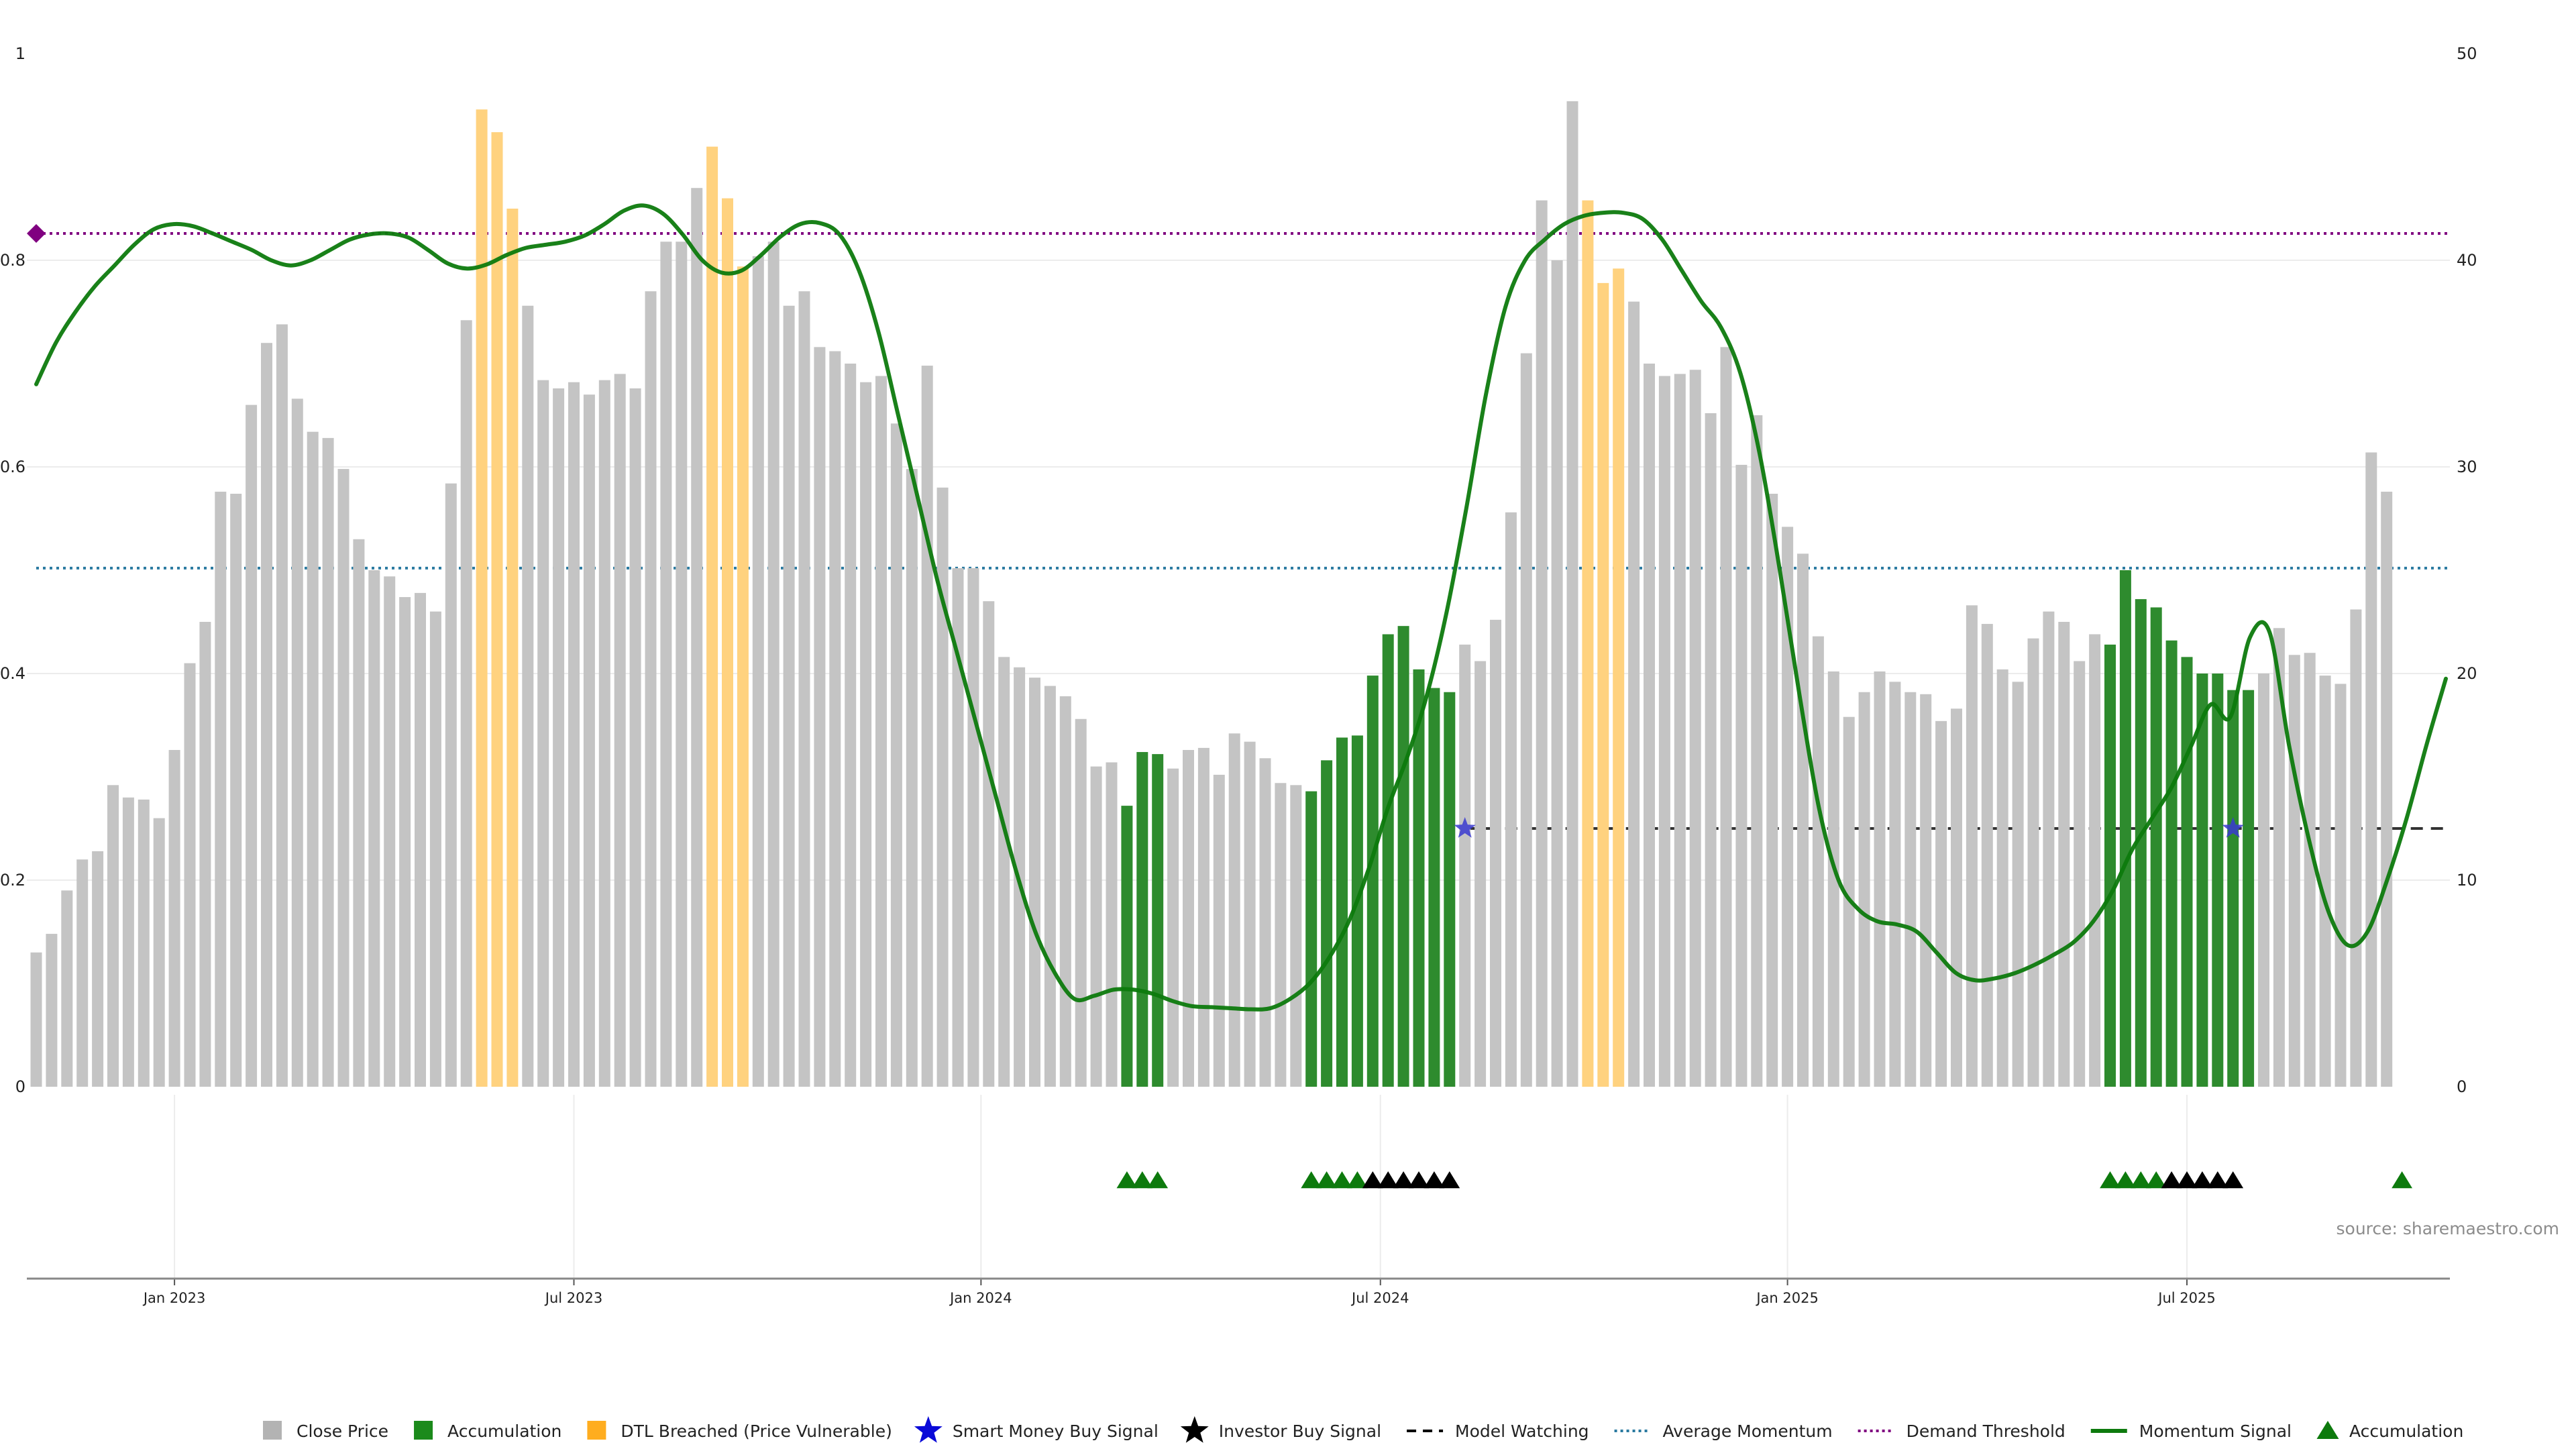 The width and height of the screenshot is (2576, 1449). I want to click on legend-item: Close Price, so click(325, 1431).